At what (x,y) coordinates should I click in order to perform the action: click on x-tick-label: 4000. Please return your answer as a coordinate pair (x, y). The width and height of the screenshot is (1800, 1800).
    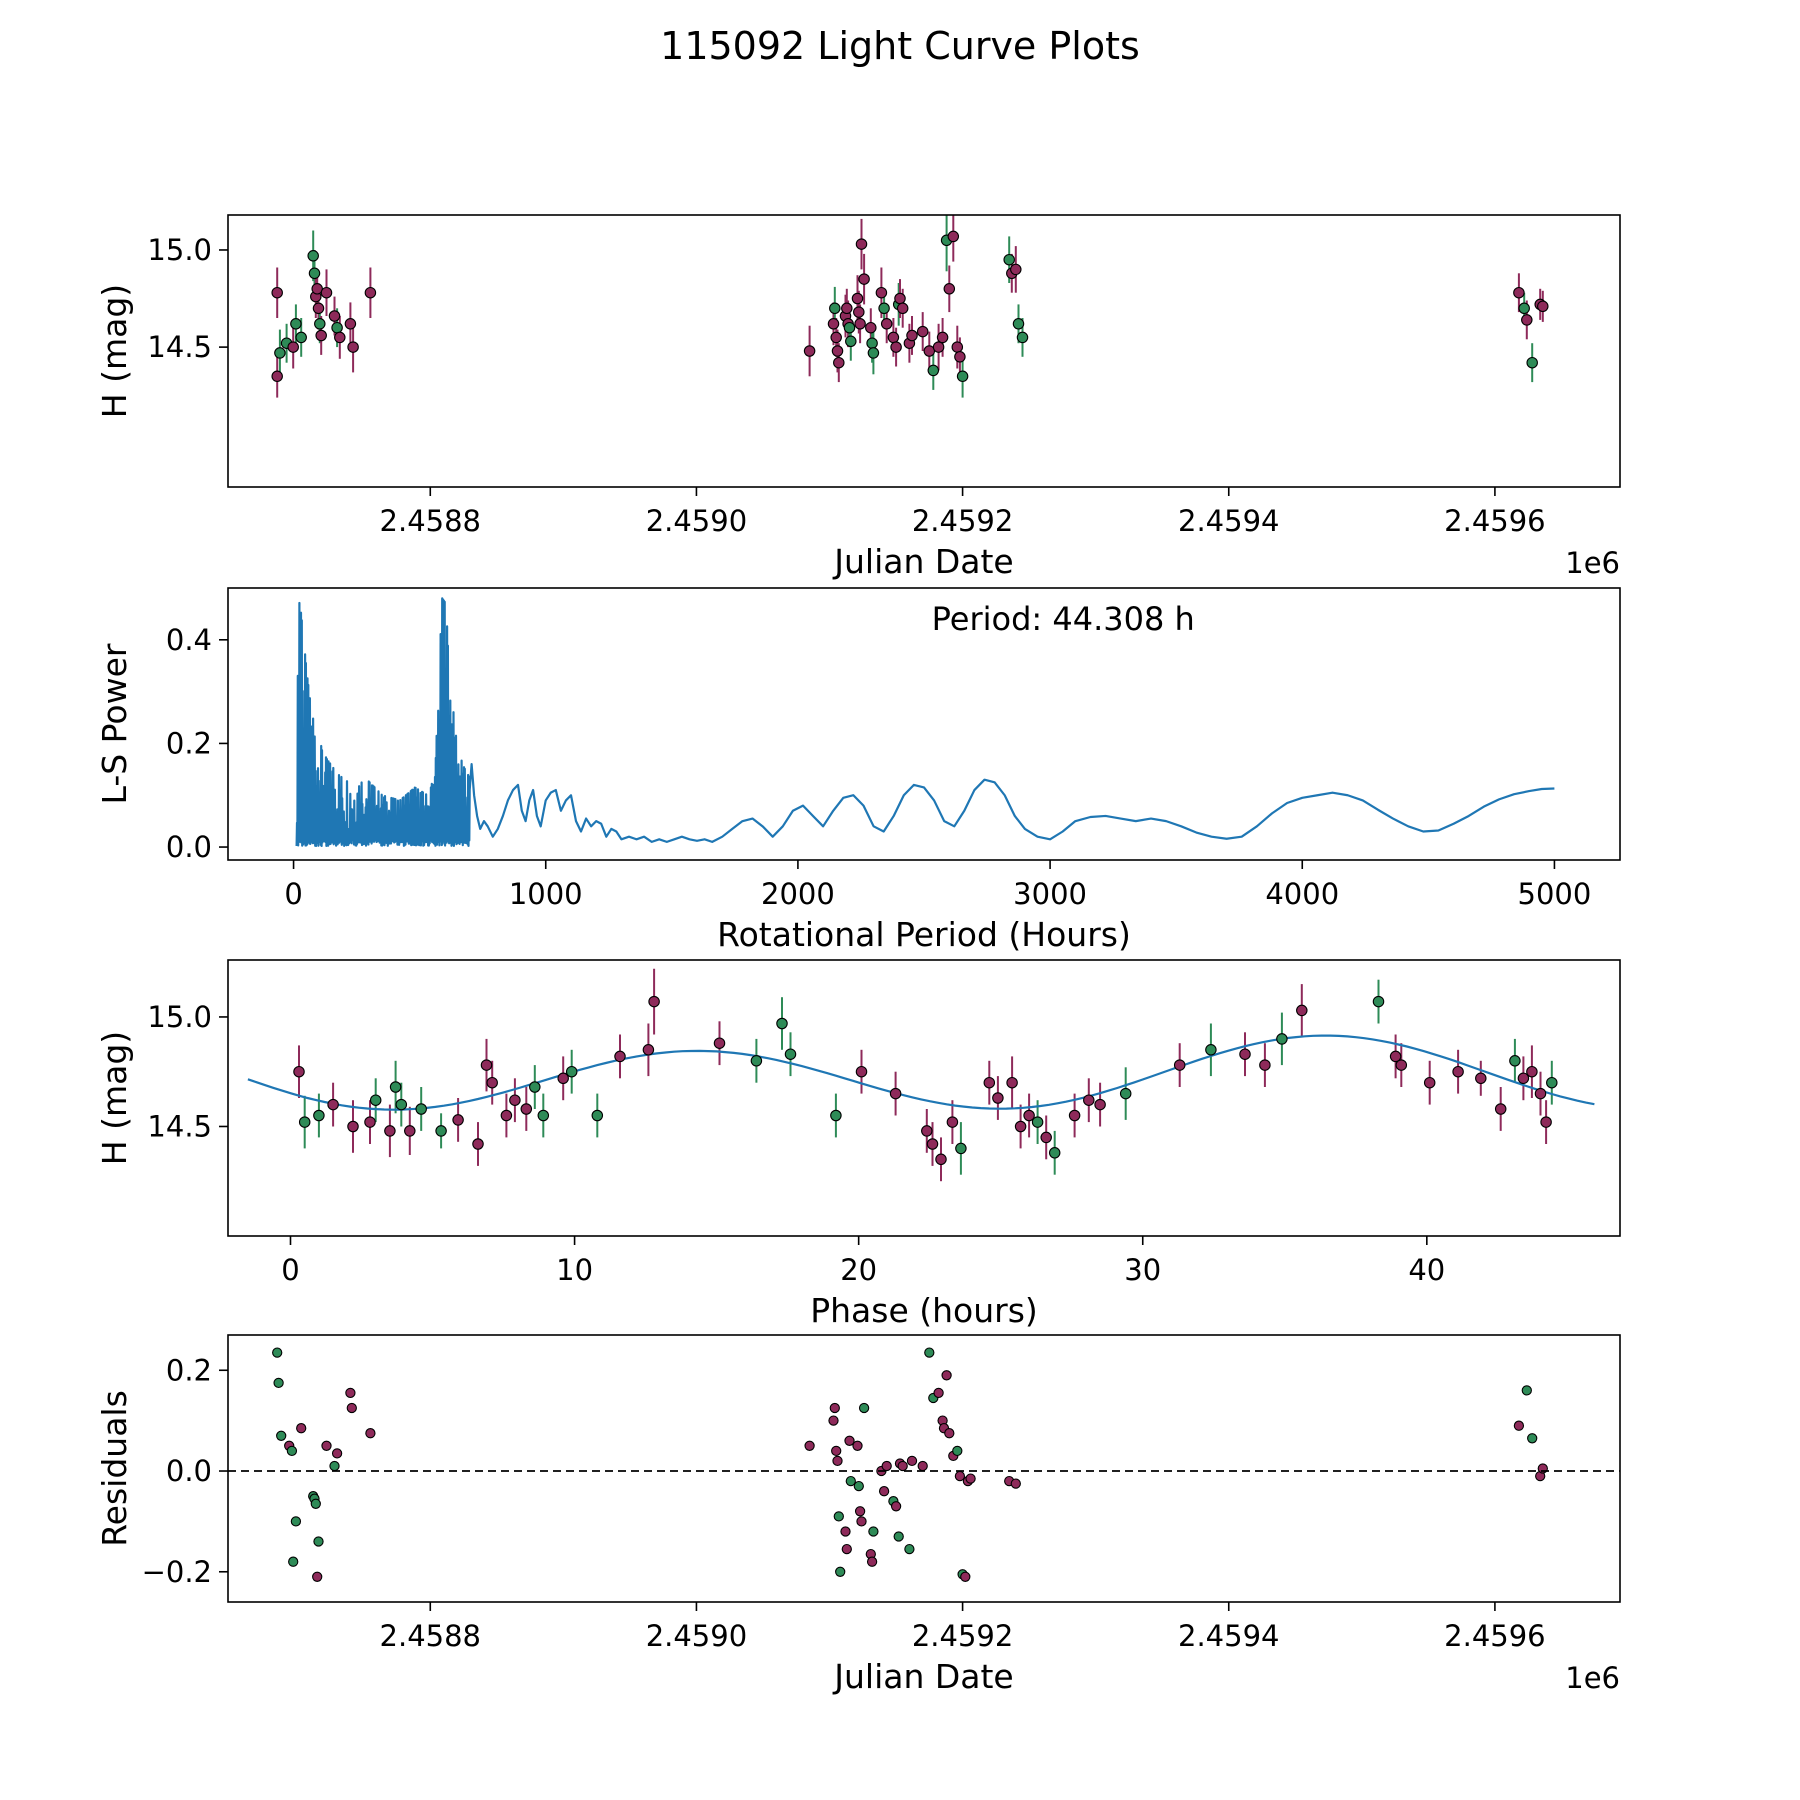
    Looking at the image, I should click on (1302, 894).